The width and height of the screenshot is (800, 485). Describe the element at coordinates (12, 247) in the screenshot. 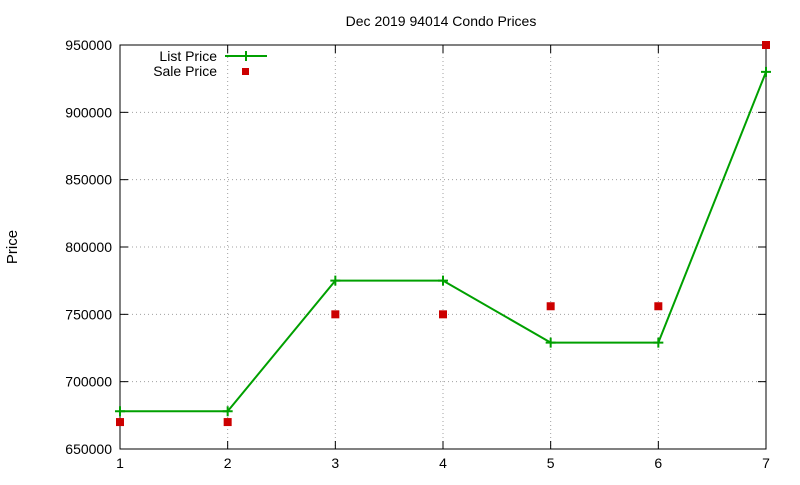

I see `y-axis-label: Price` at that location.